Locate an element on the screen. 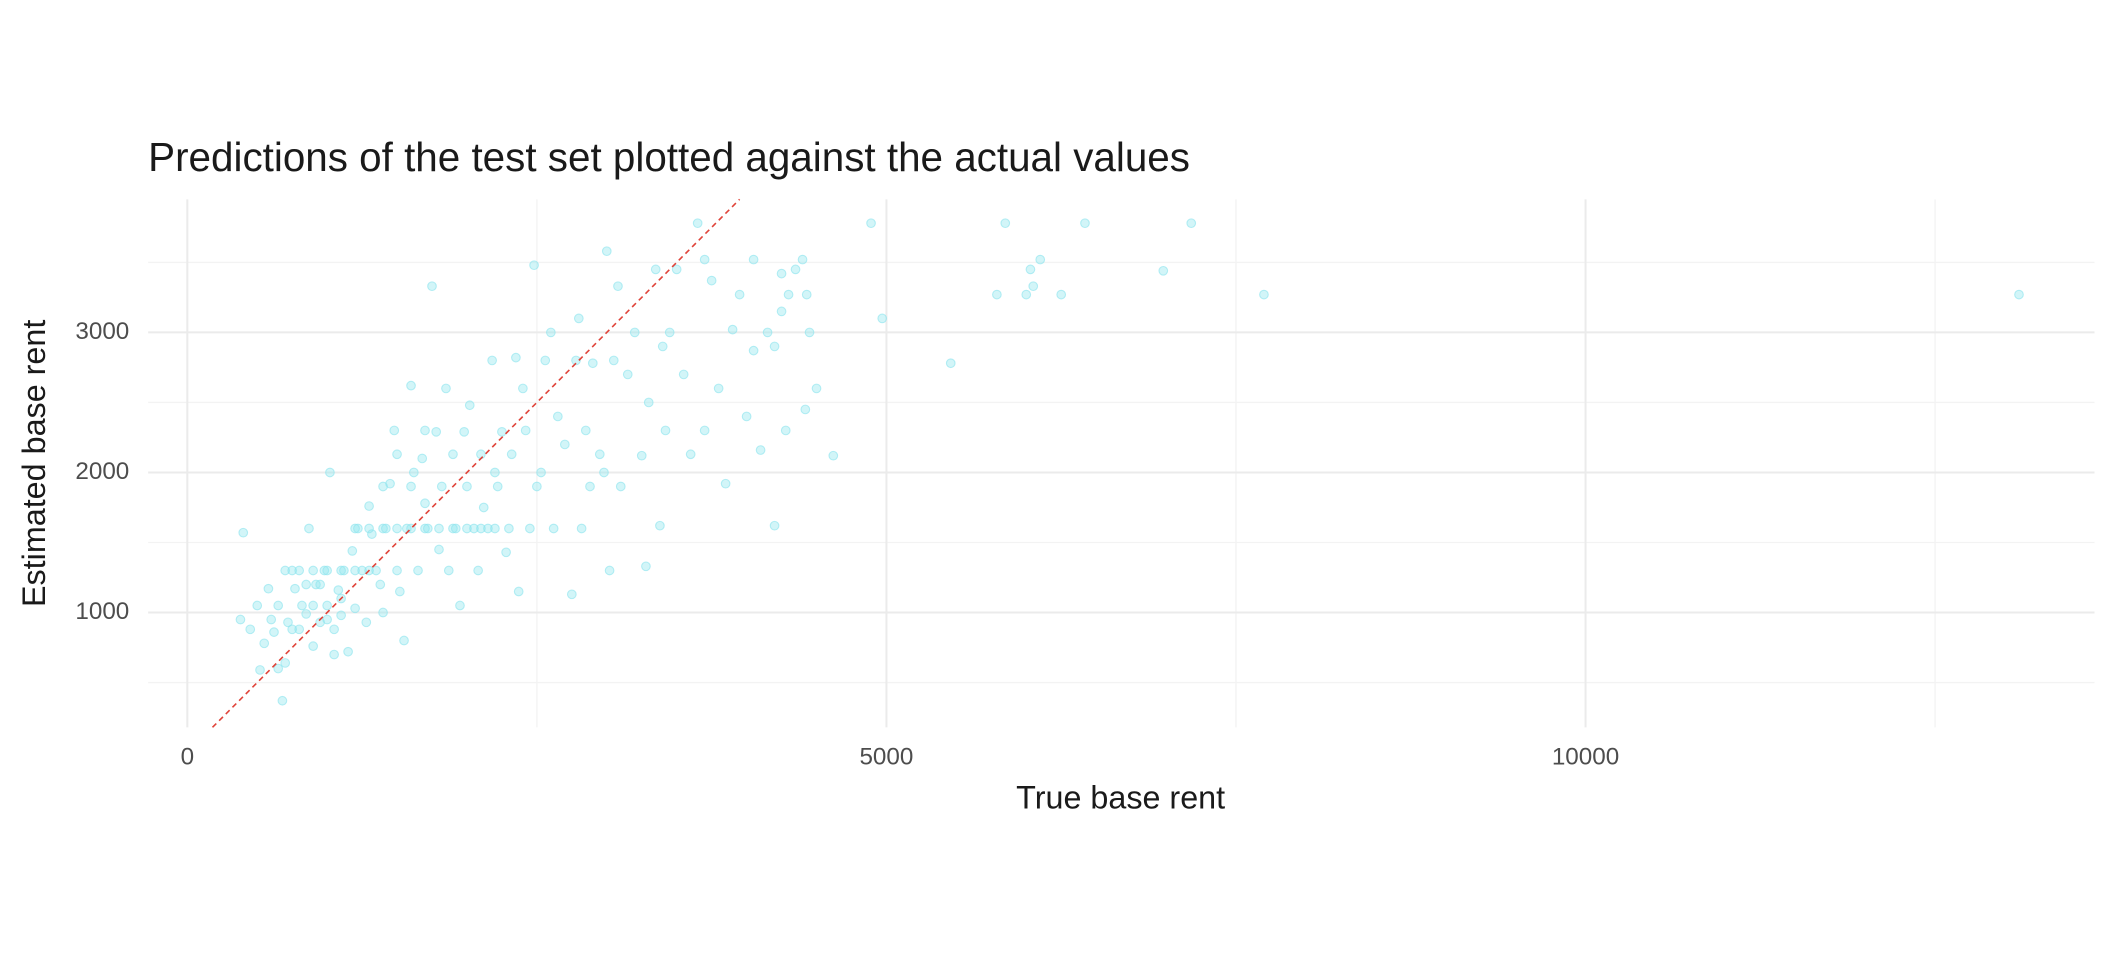 The height and width of the screenshot is (960, 2112). y-tick-label: 3000 is located at coordinates (102, 331).